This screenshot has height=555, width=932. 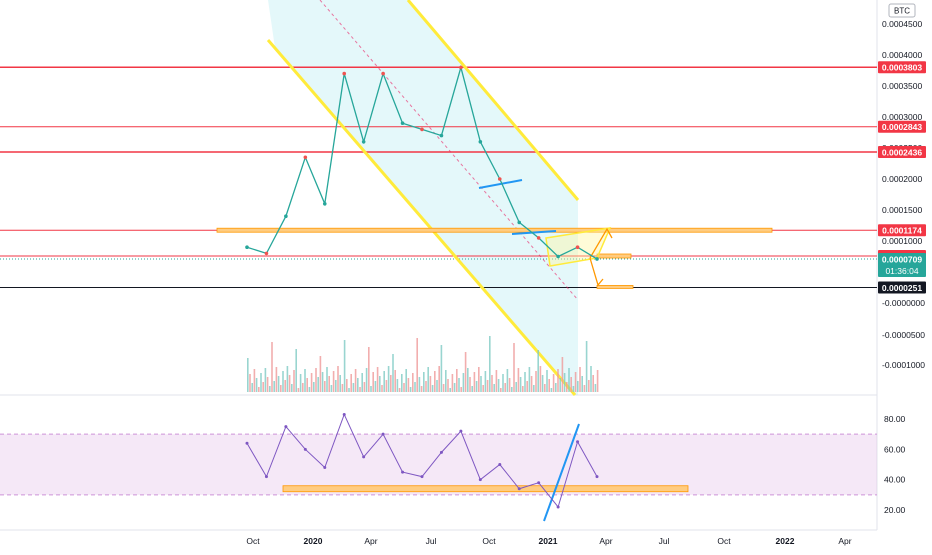 What do you see at coordinates (902, 24) in the screenshot?
I see `price-tick: 0.0004500` at bounding box center [902, 24].